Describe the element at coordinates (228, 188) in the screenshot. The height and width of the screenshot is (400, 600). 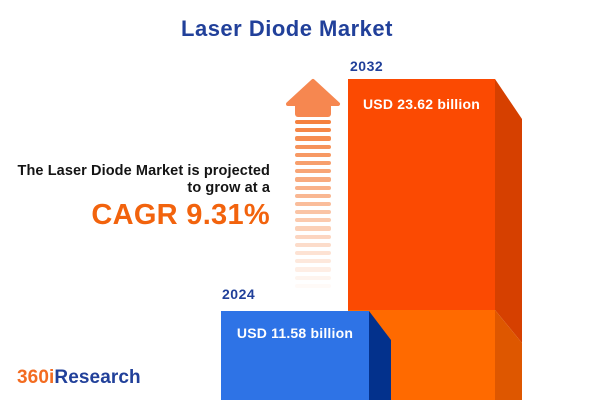
I see `tagline-line-2: to grow at a` at that location.